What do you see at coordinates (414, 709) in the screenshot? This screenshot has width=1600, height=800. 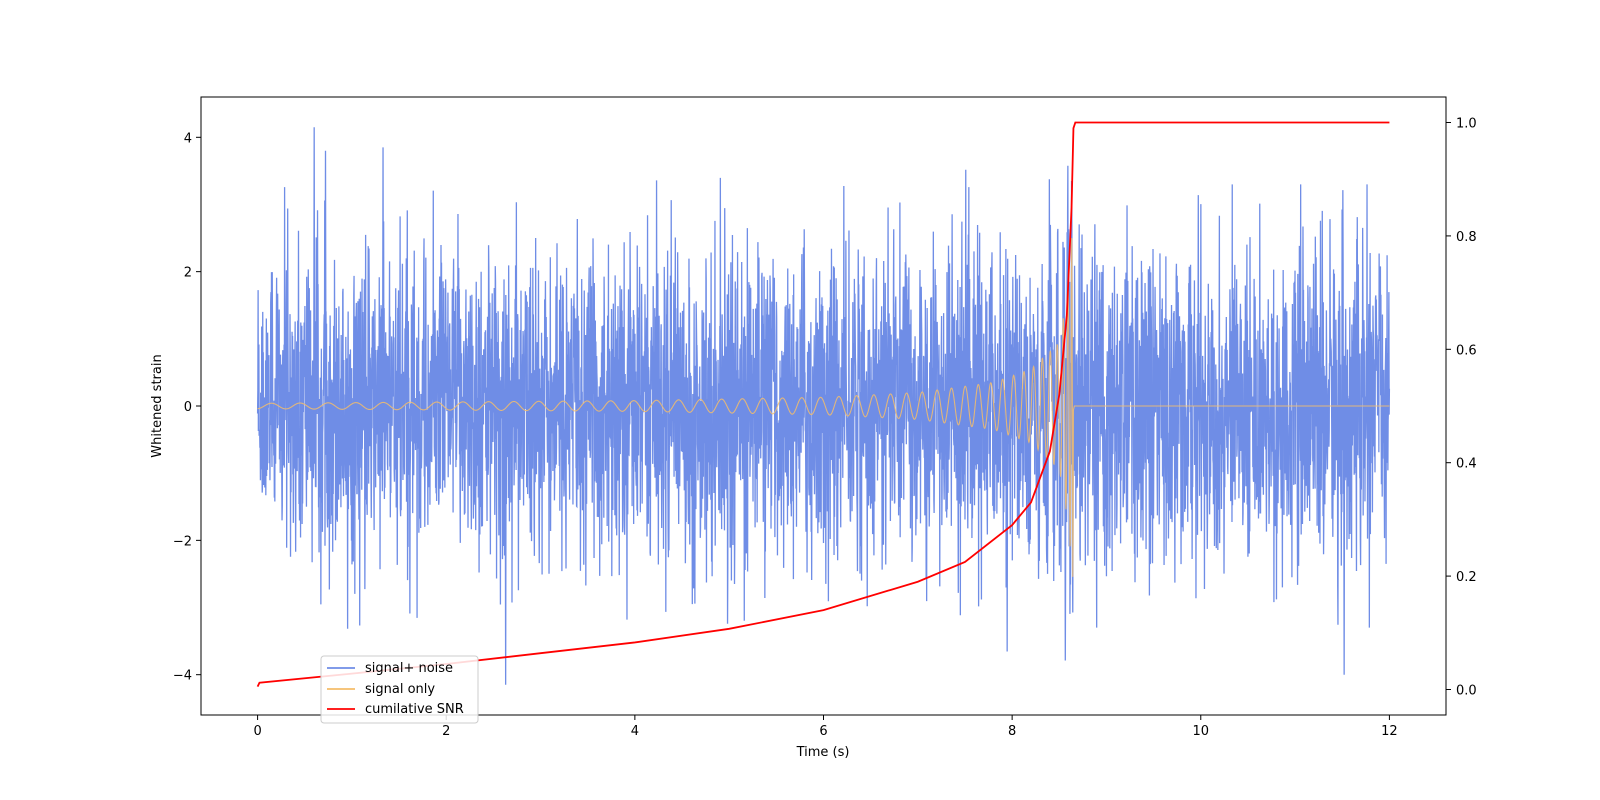 I see `legend-label-cumulative-snr: cumilative SNR` at bounding box center [414, 709].